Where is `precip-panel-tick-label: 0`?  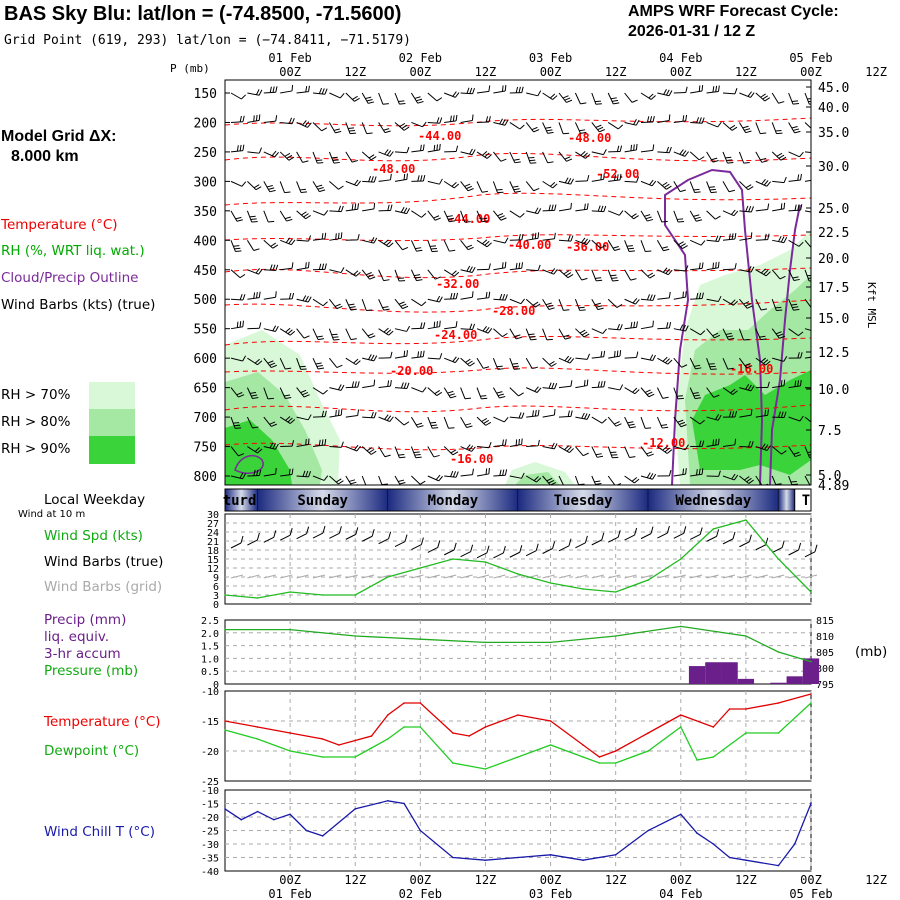
precip-panel-tick-label: 0 is located at coordinates (216, 685).